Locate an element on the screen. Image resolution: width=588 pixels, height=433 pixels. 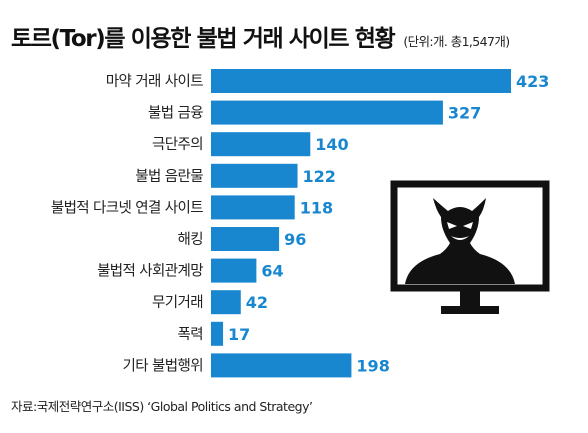
data-label: 140 is located at coordinates (331, 144).